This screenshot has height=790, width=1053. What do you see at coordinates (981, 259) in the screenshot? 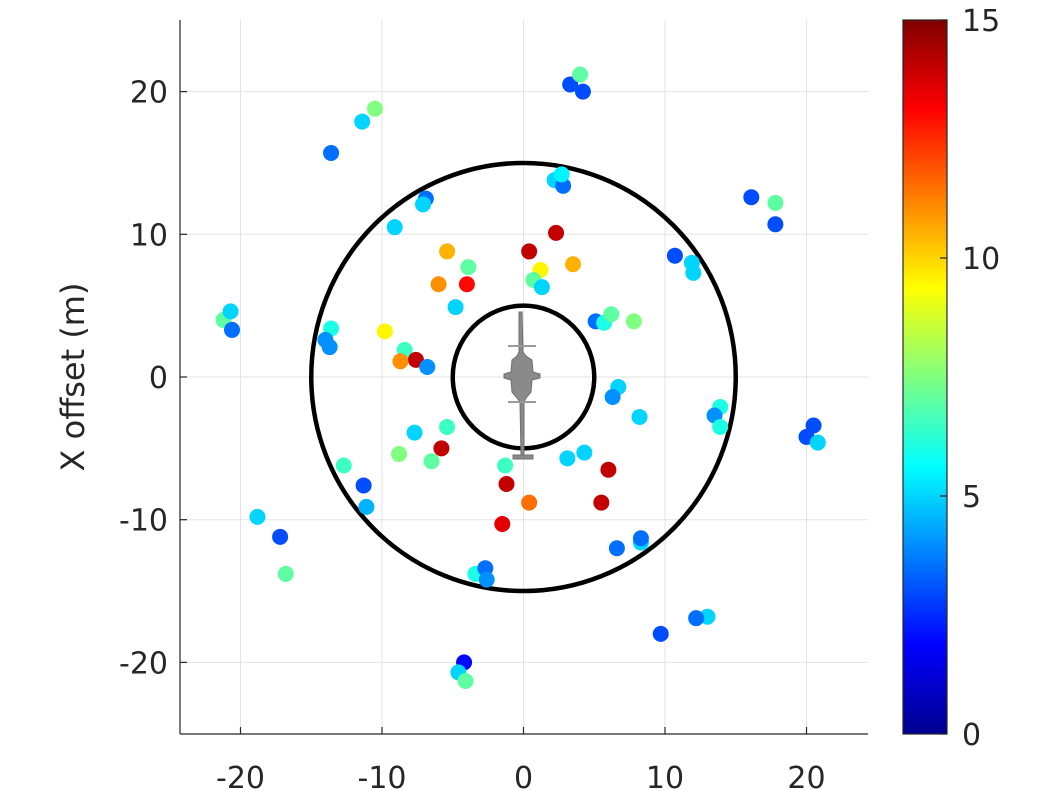
I see `colorbar-tick-label: 10` at bounding box center [981, 259].